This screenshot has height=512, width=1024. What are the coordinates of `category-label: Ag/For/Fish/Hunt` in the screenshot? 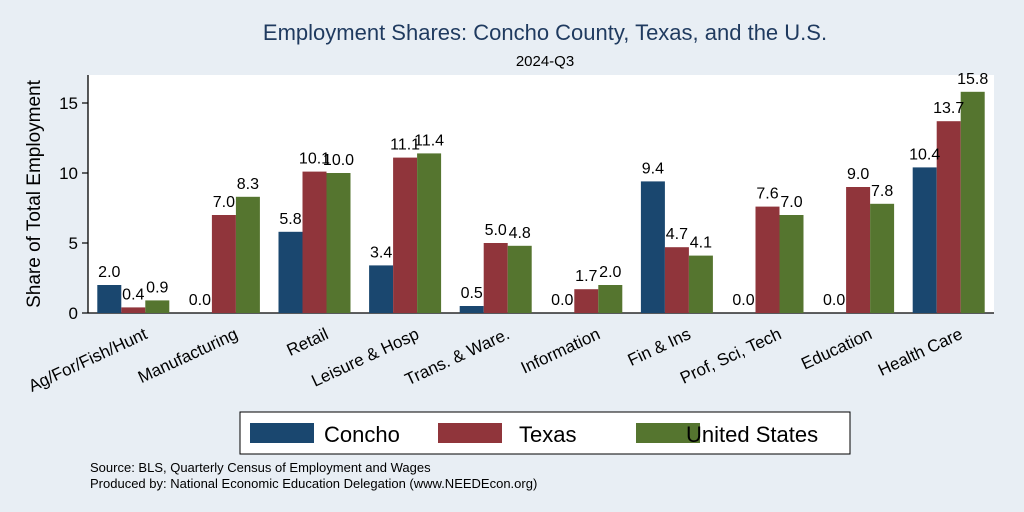 It's located at (88, 360).